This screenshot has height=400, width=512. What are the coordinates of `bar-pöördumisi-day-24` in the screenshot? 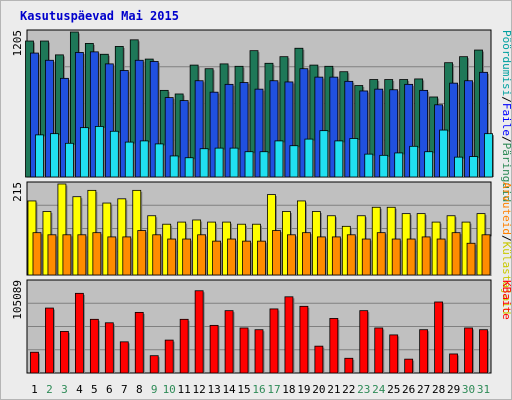 It's located at (384, 166).